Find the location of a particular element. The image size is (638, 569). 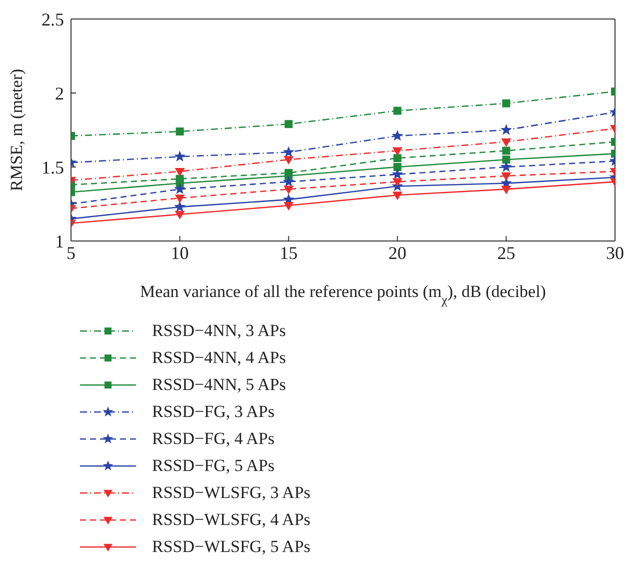

y-tick-label: 1.5 is located at coordinates (53, 167).